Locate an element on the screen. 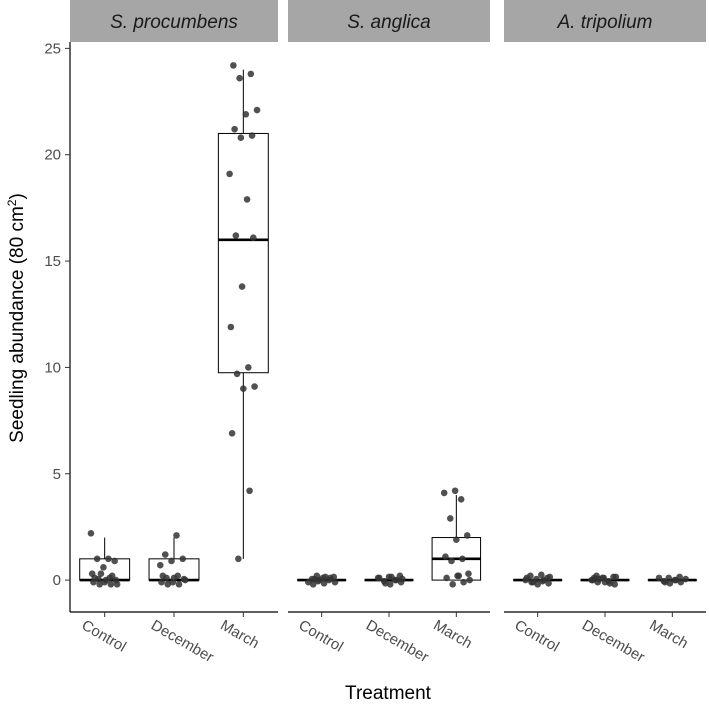  facet-strip-label: S. anglica is located at coordinates (388, 22).